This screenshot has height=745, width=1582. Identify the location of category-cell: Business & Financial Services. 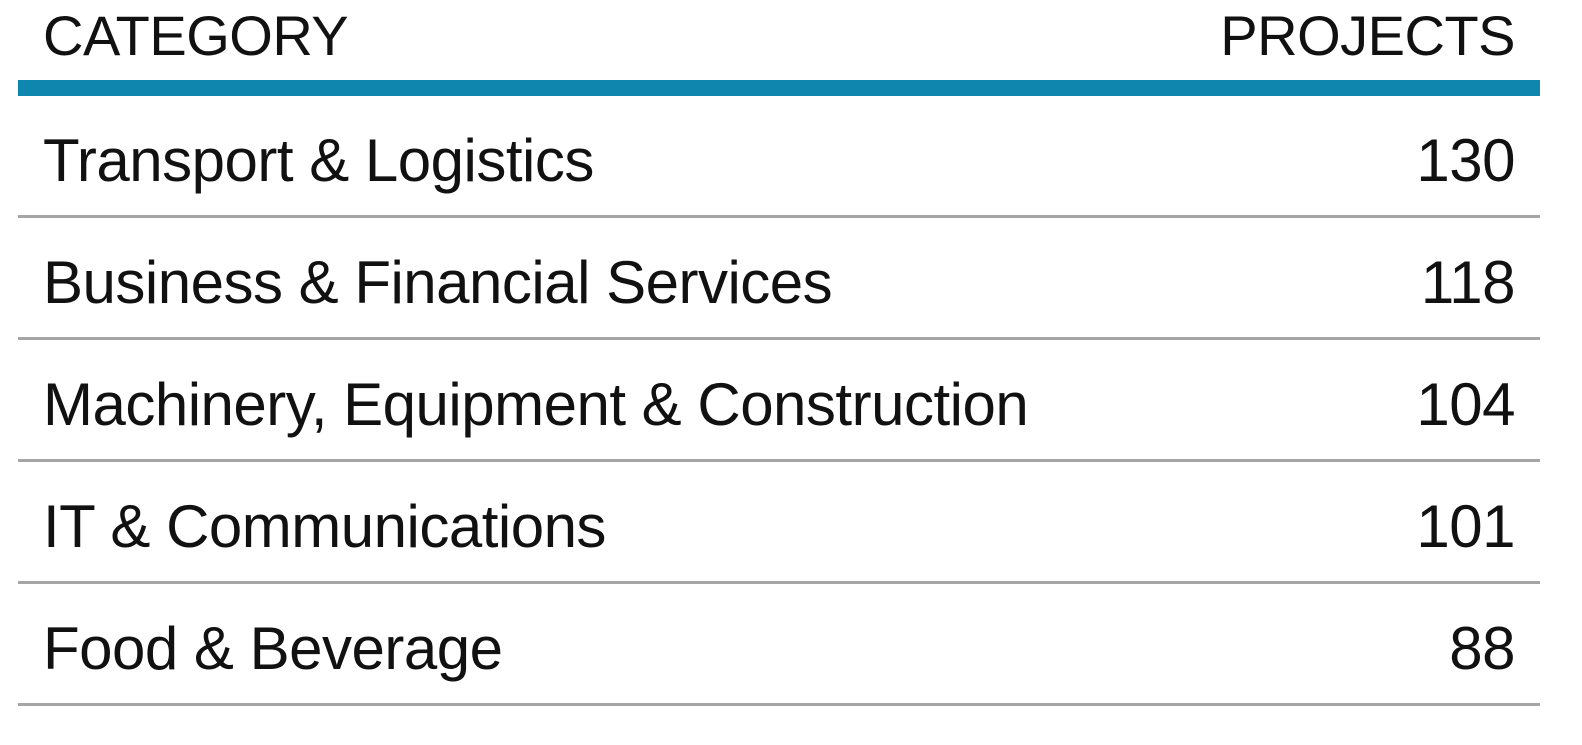
(438, 282).